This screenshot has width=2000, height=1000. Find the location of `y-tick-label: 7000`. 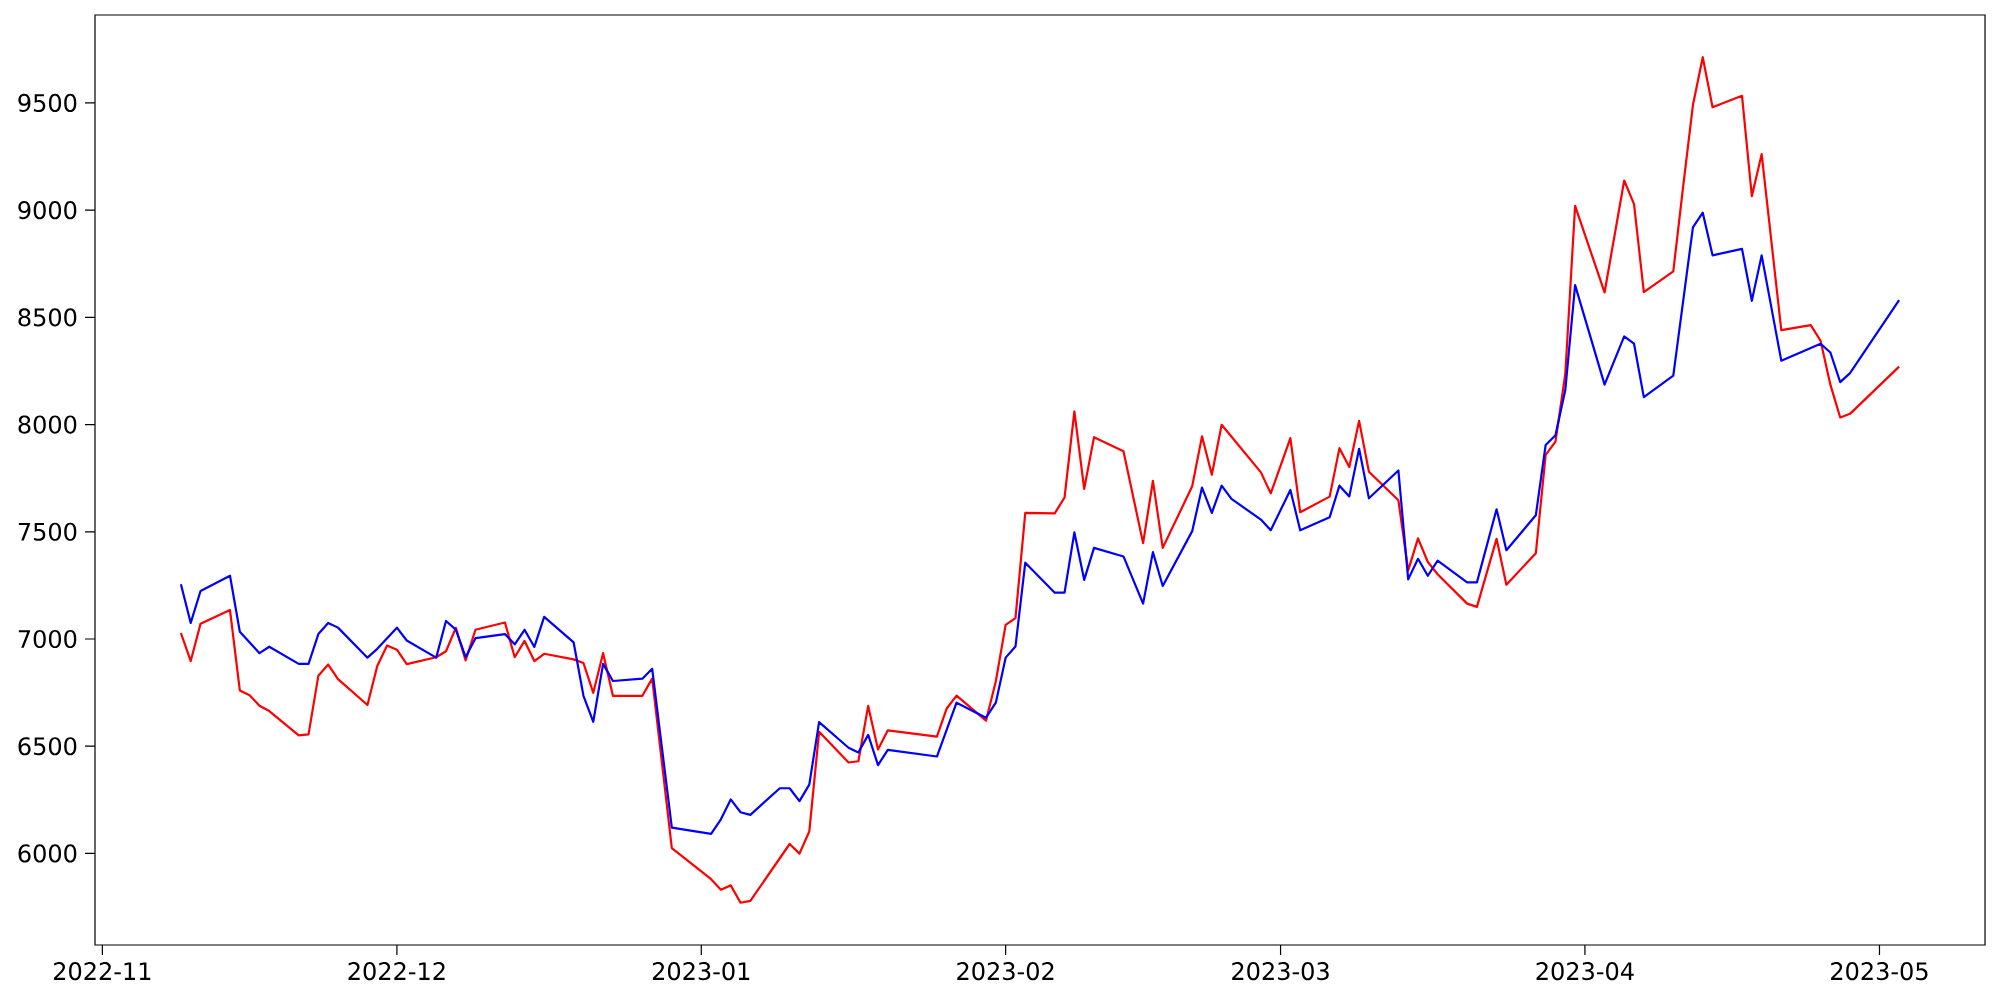

y-tick-label: 7000 is located at coordinates (47, 639).